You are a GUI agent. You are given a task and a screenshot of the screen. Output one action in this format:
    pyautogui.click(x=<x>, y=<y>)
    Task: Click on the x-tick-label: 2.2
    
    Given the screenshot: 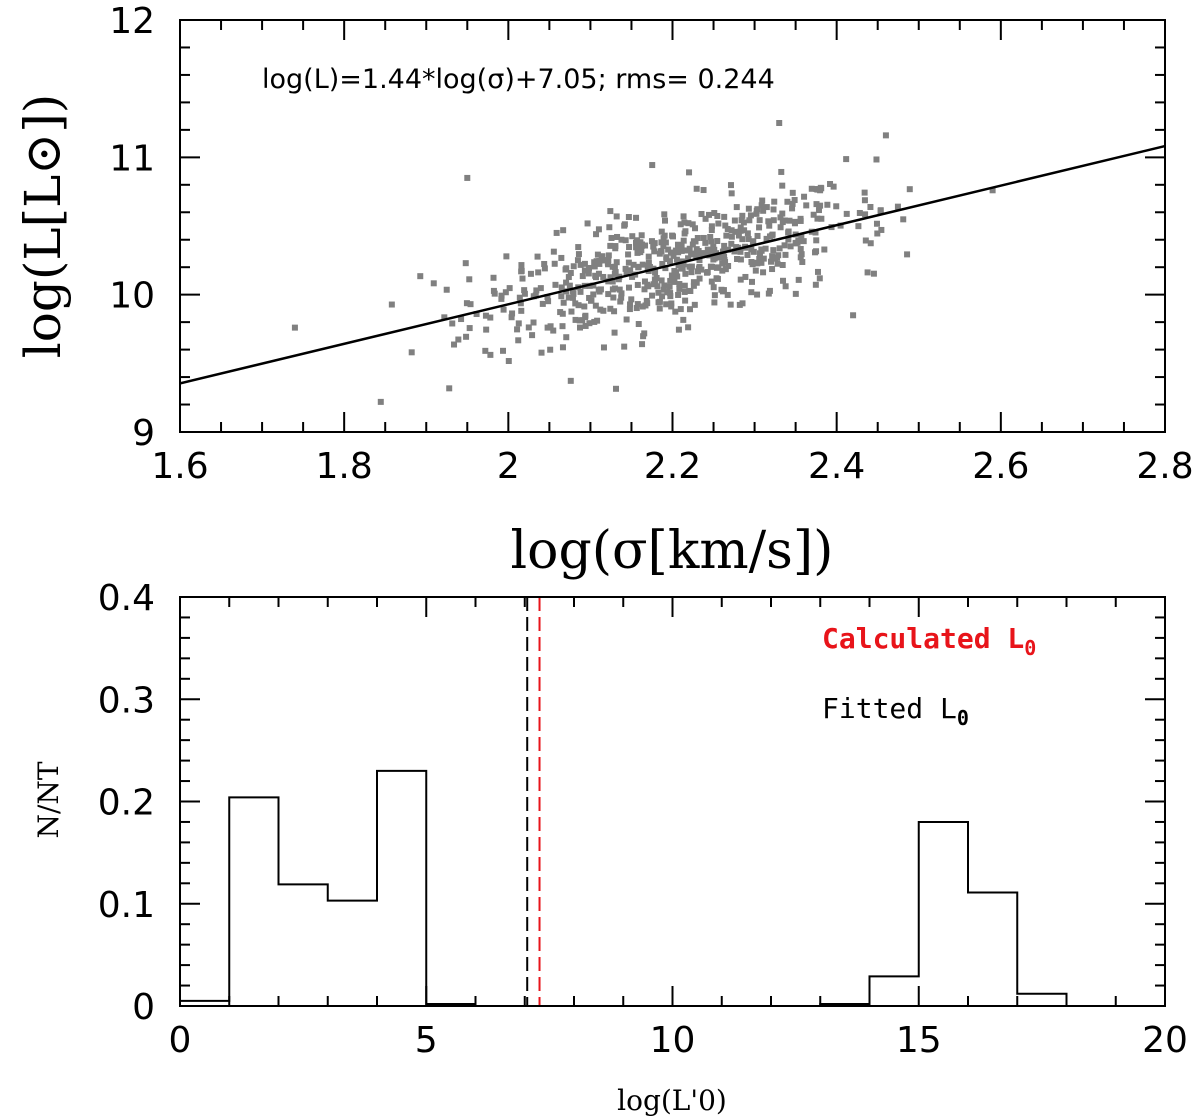 What is the action you would take?
    pyautogui.click(x=672, y=466)
    